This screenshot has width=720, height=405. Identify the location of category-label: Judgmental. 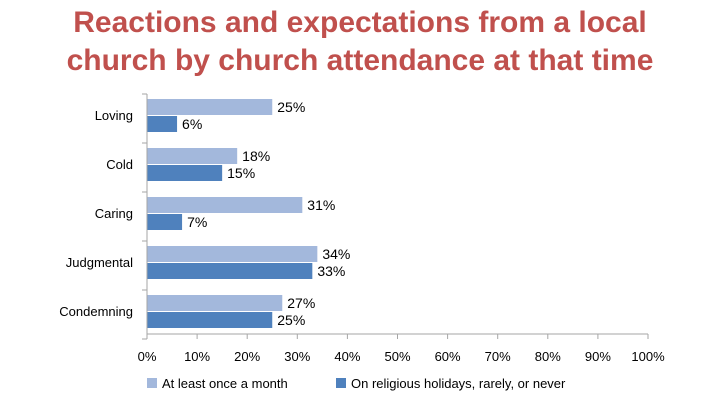
(99, 262).